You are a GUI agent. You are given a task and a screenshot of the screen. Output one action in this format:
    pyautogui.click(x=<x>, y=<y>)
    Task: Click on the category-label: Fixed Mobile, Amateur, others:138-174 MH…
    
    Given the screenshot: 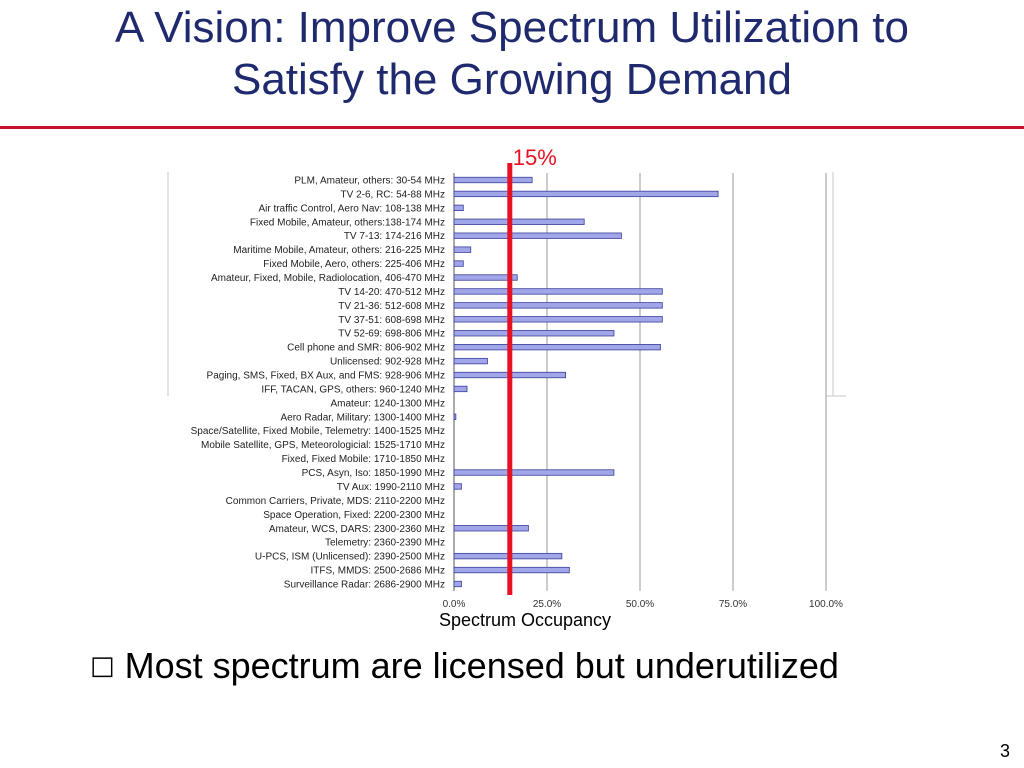 What is the action you would take?
    pyautogui.click(x=347, y=222)
    